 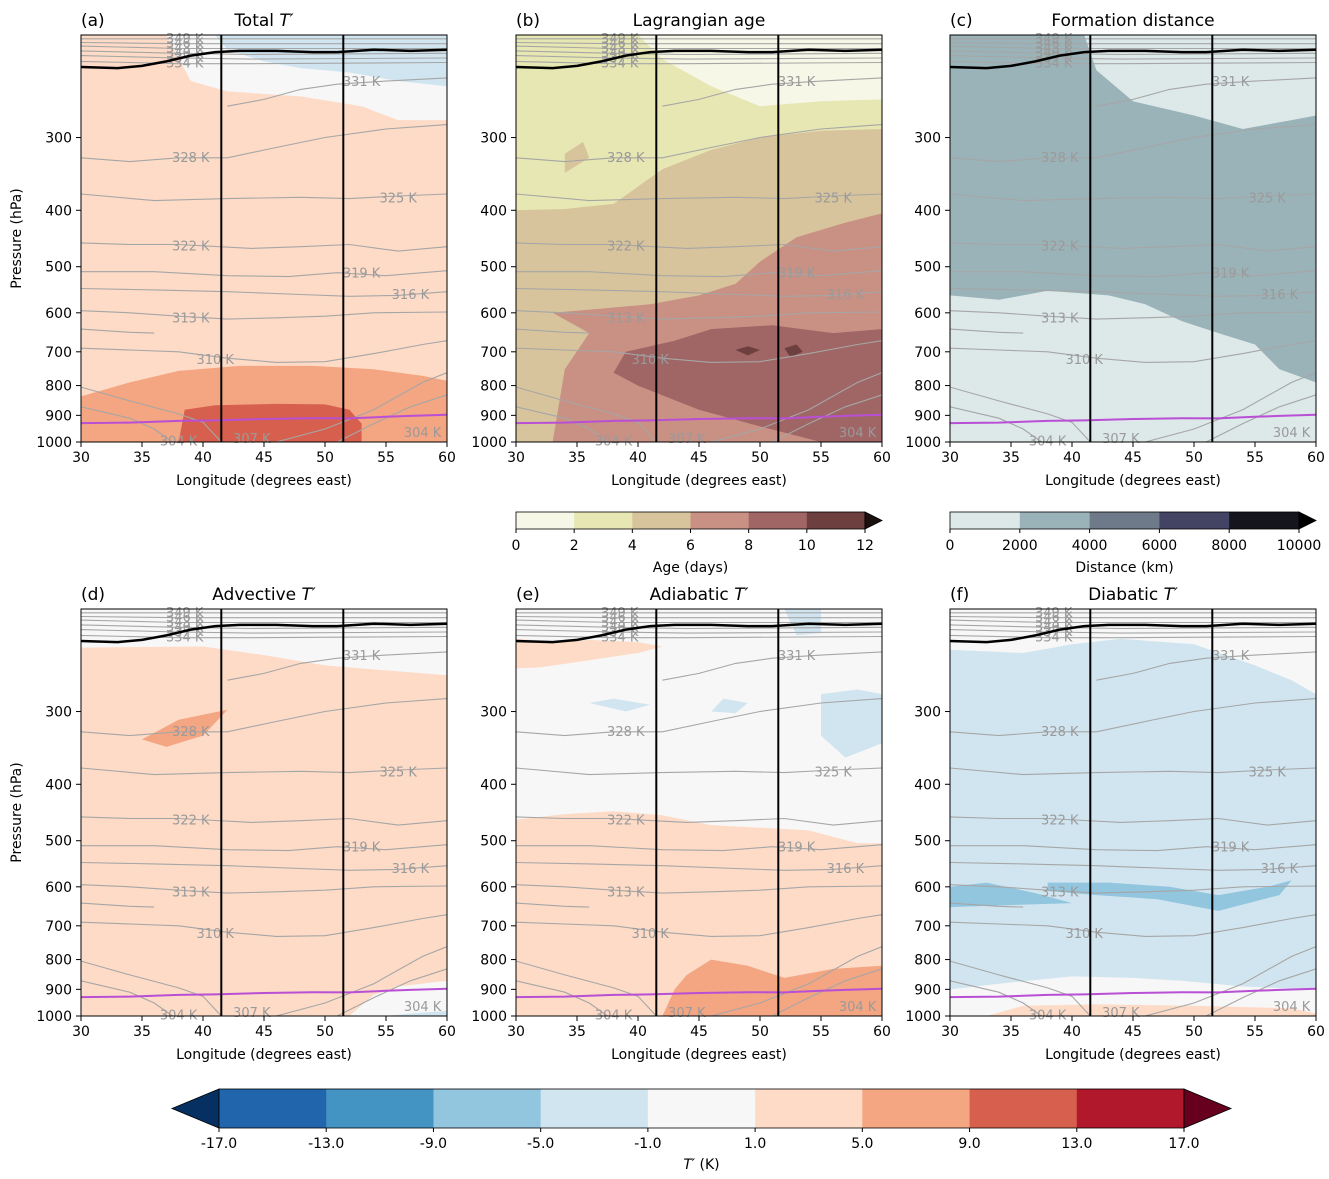 What do you see at coordinates (699, 633) in the screenshot?
I see `tropopause-line` at bounding box center [699, 633].